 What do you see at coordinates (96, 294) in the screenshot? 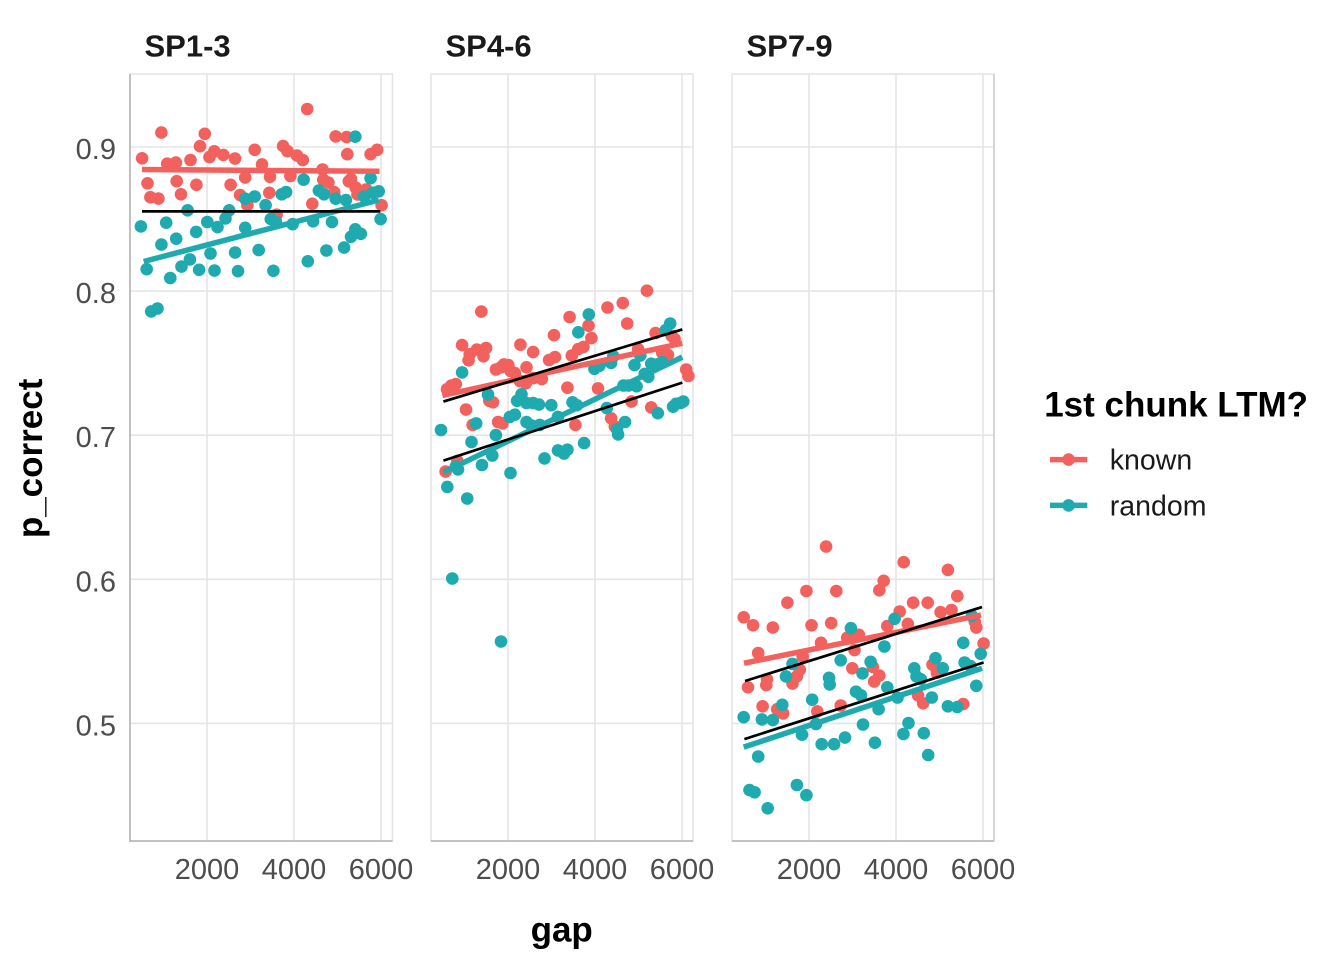
I see `svg-text: 0.8` at bounding box center [96, 294].